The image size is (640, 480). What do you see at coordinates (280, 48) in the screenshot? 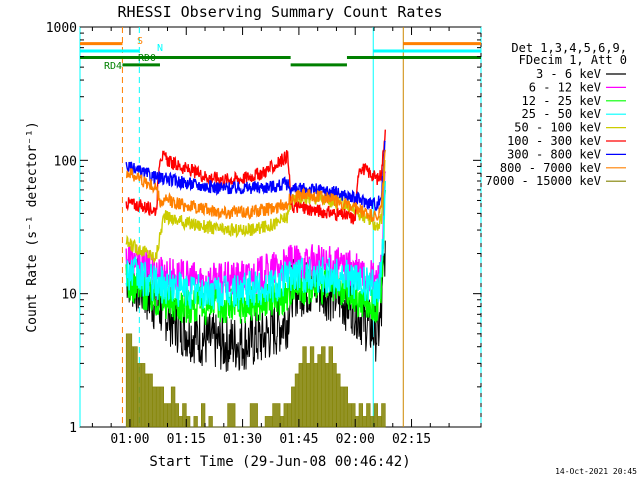
I see `state-bar-n: N` at bounding box center [280, 48].